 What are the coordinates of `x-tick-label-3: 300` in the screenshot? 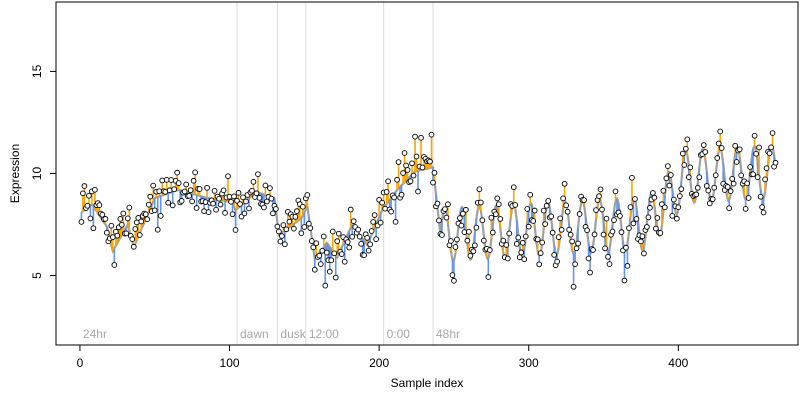 It's located at (529, 363).